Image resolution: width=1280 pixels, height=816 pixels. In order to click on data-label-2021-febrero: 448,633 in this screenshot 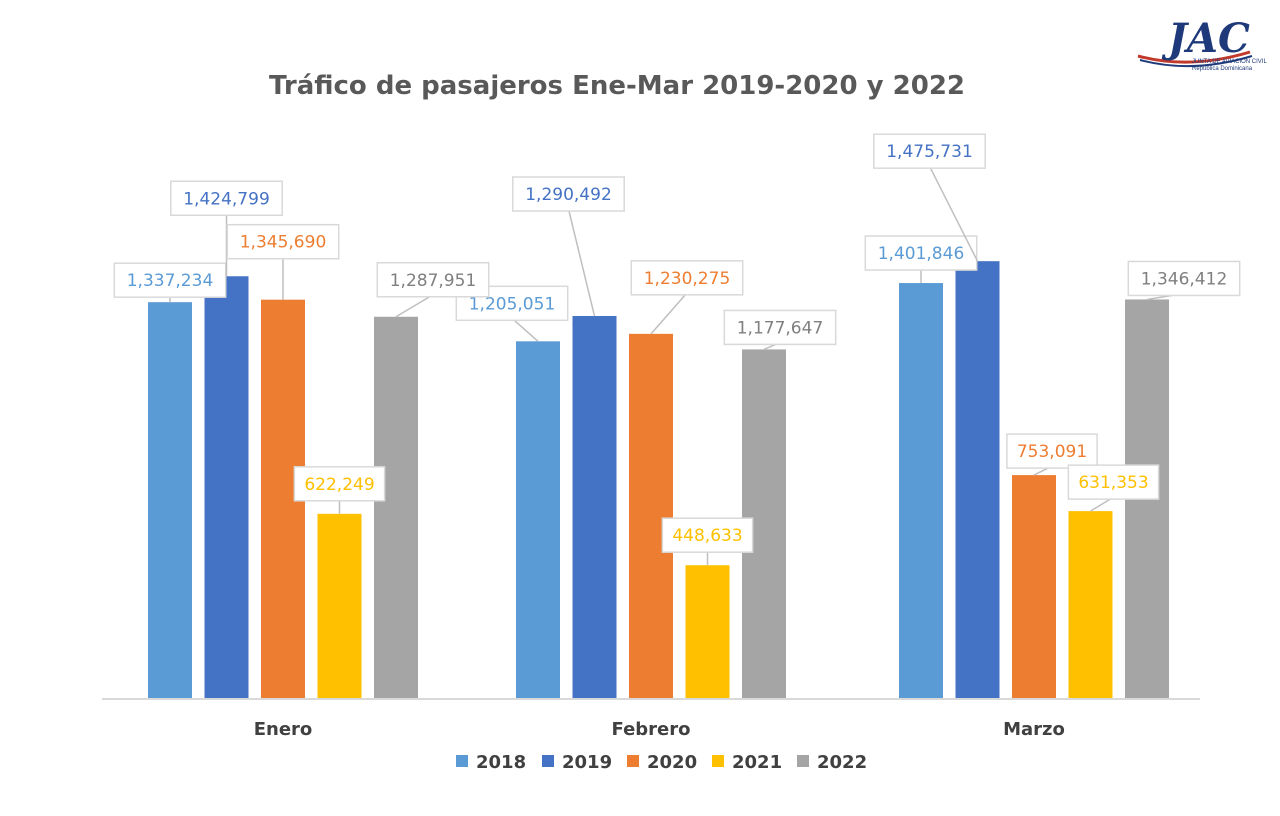, I will do `click(707, 536)`.